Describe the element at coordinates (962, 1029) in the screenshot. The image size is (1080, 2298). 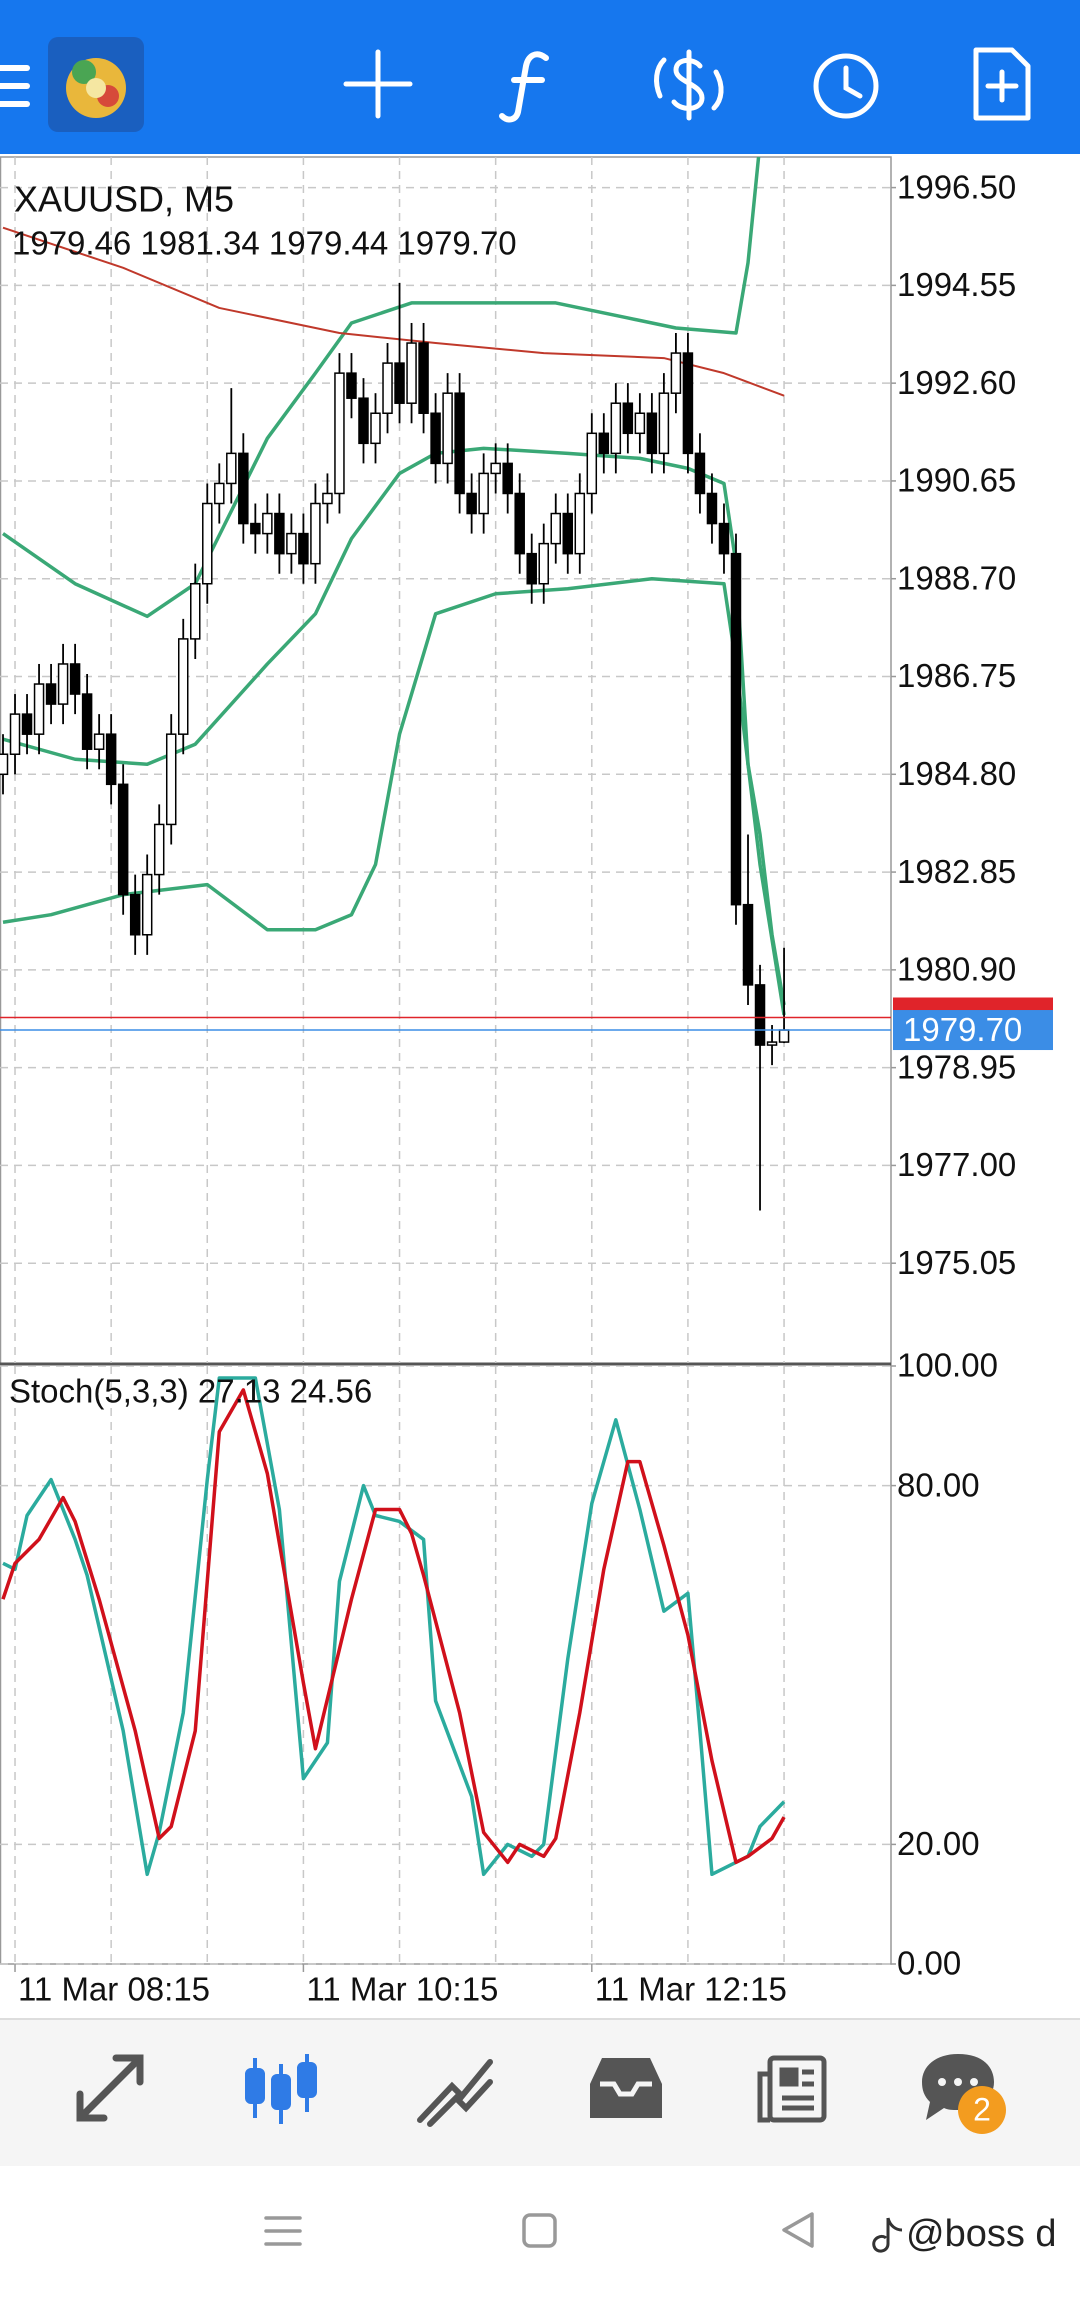
I see `bid-label: 1979.70` at that location.